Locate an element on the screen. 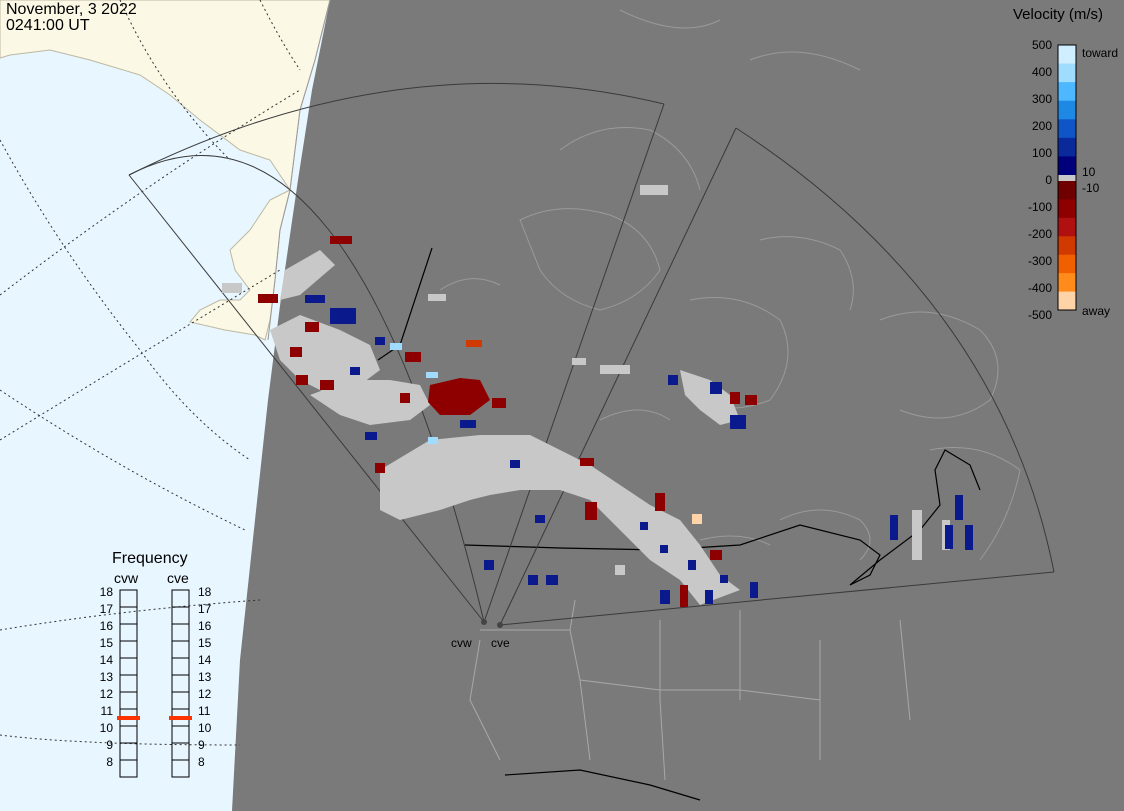 Image resolution: width=1124 pixels, height=811 pixels. orange-cell is located at coordinates (474, 343).